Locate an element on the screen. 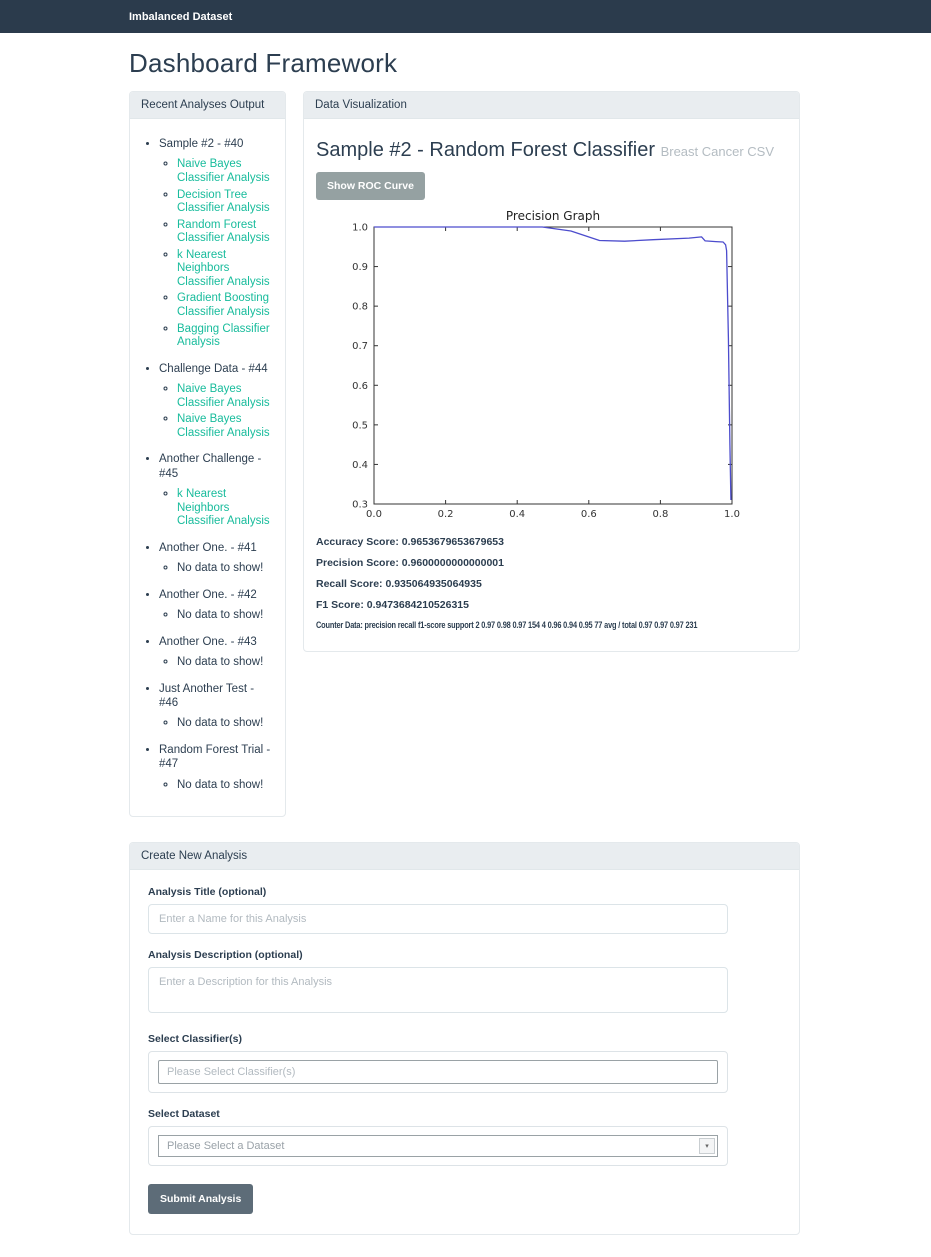 Image resolution: width=931 pixels, height=1257 pixels. analysis-title-label: Analysis Title (optional) is located at coordinates (207, 892).